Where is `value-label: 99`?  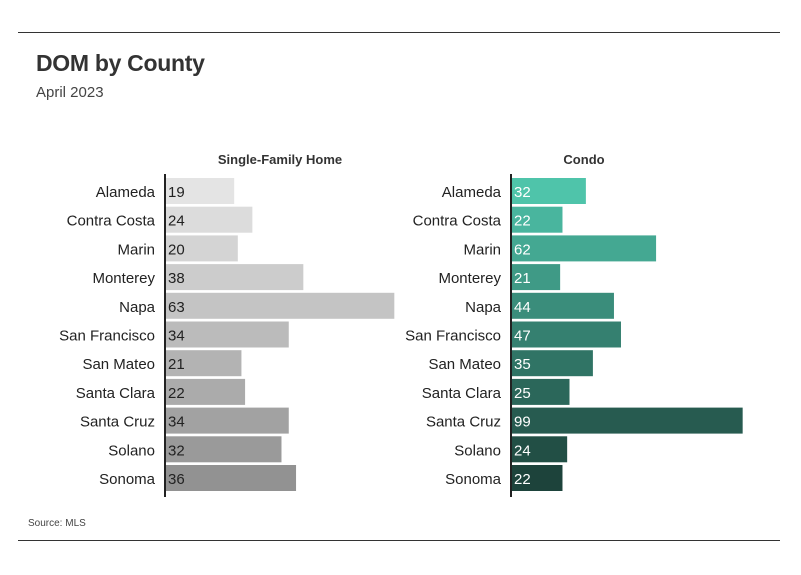
value-label: 99 is located at coordinates (522, 422).